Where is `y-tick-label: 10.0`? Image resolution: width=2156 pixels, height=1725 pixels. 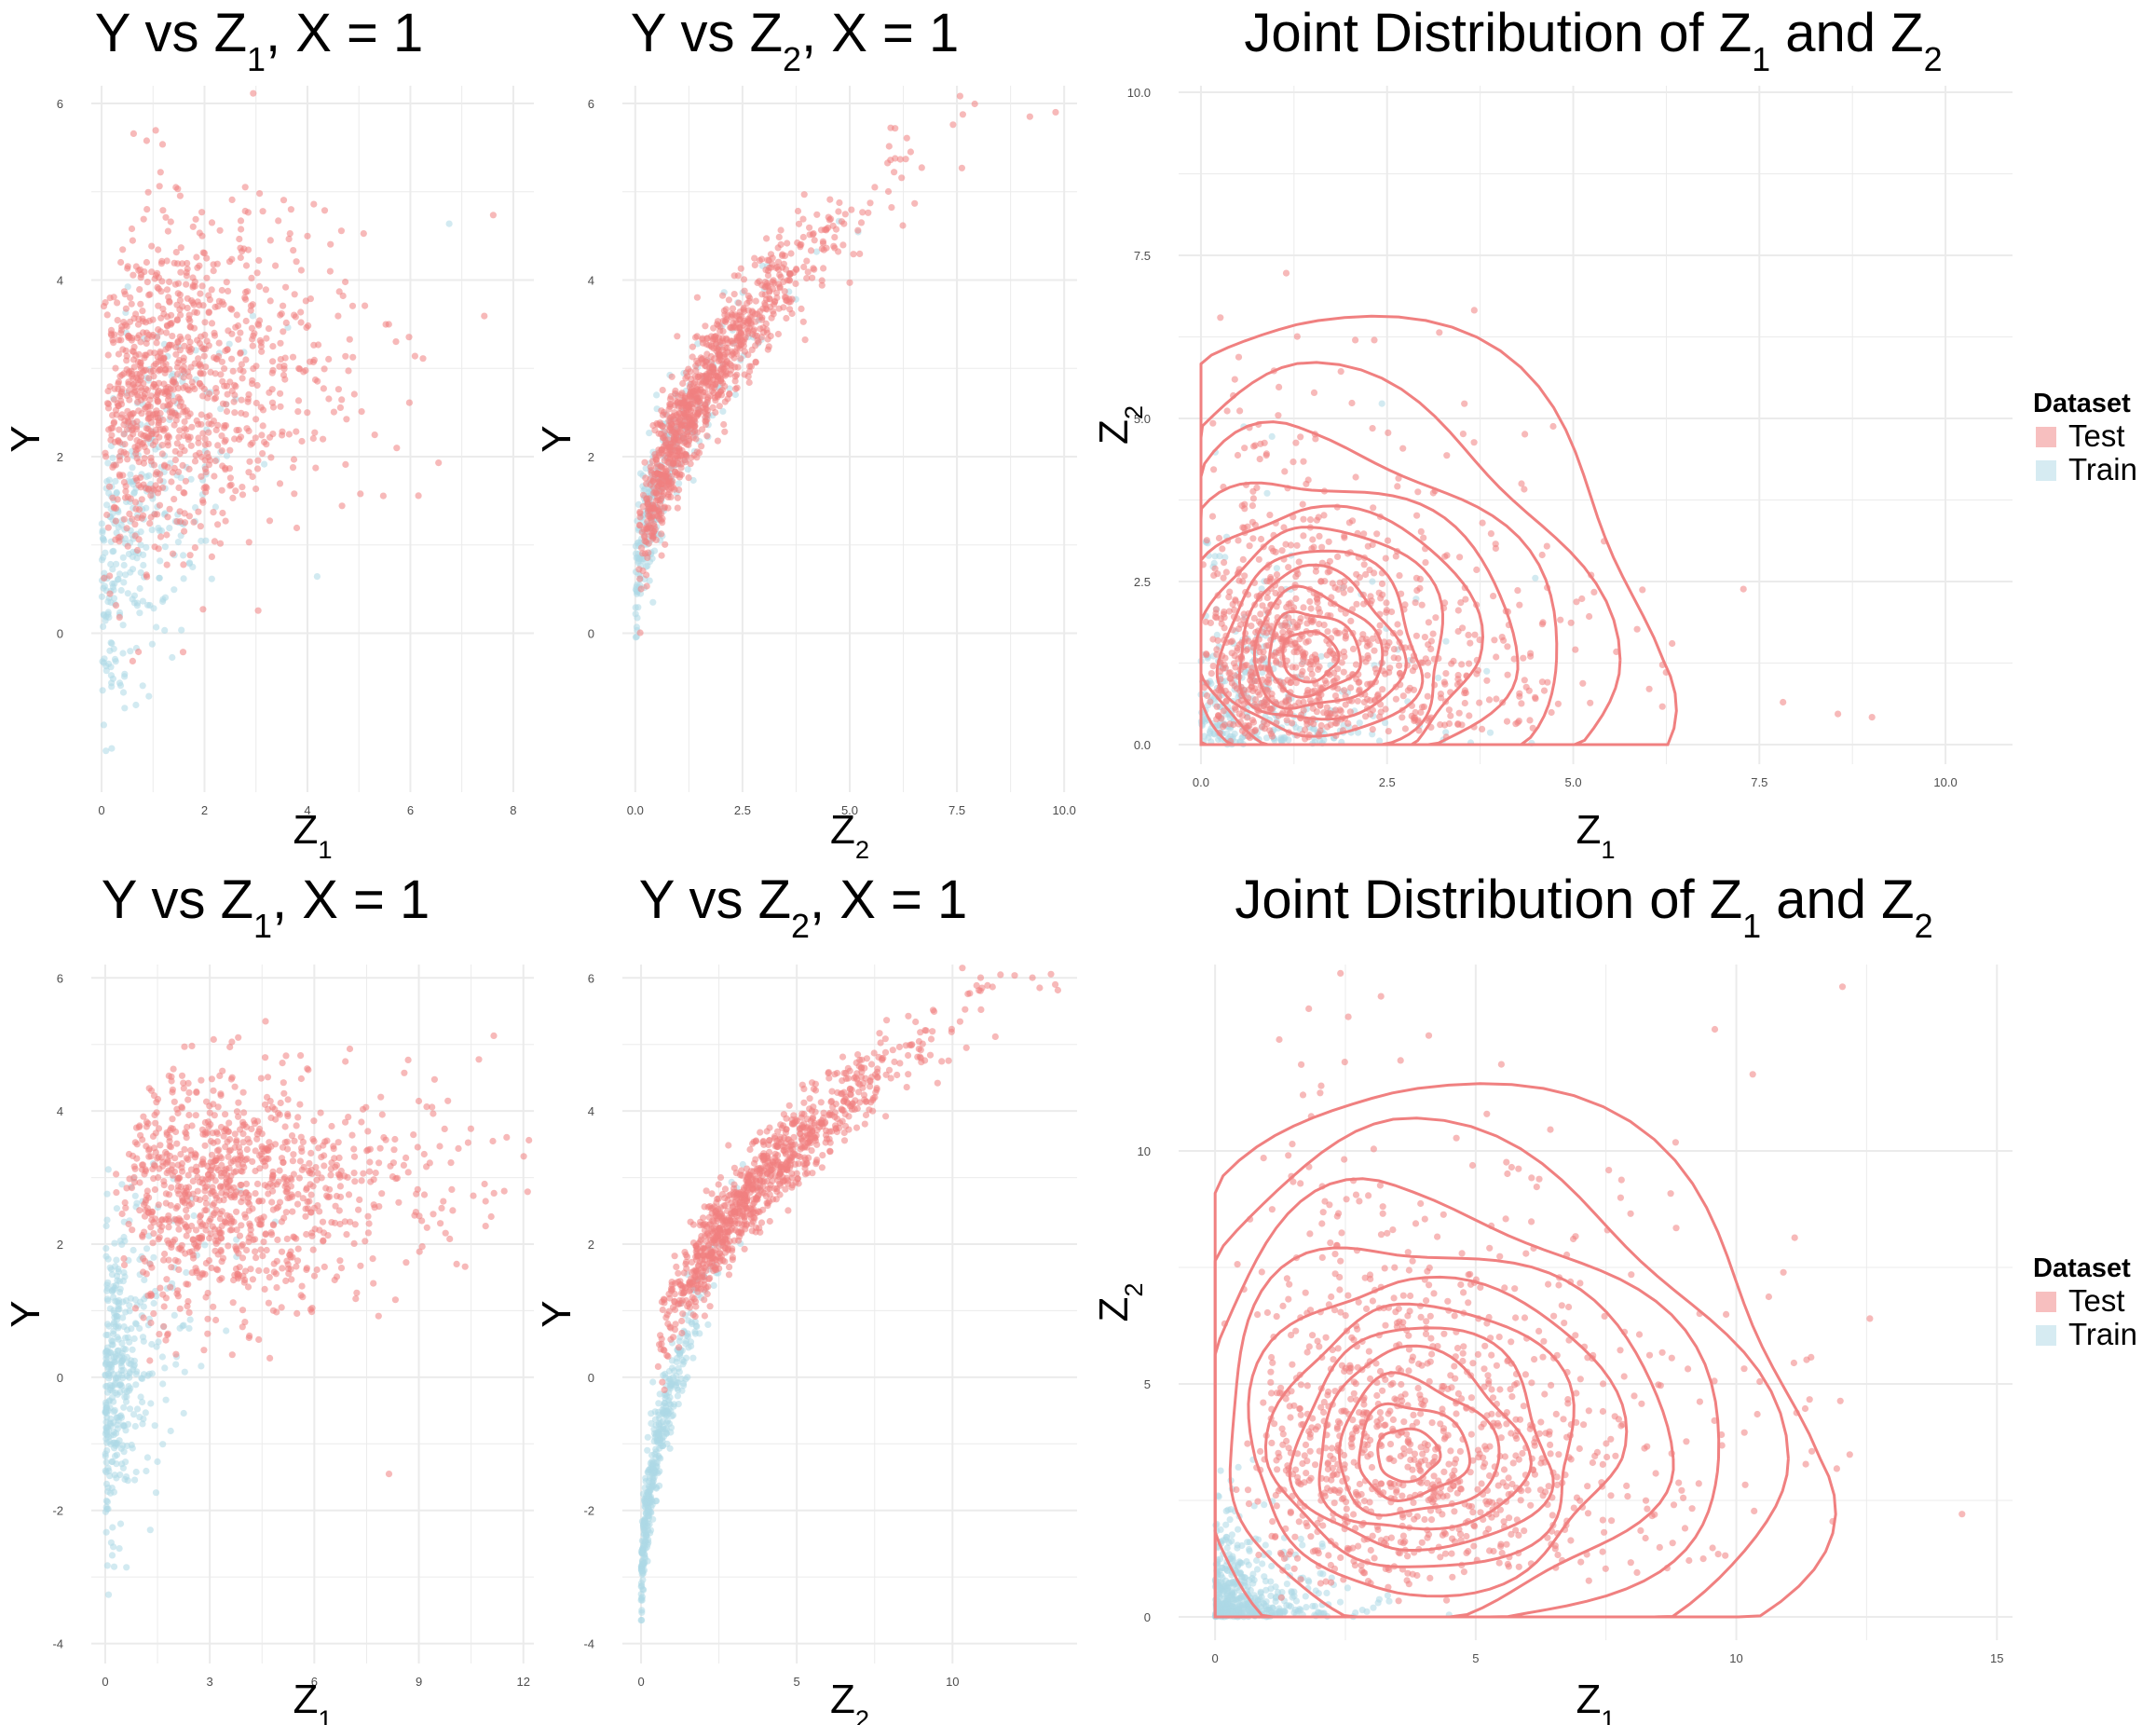
y-tick-label: 10.0 is located at coordinates (1139, 93).